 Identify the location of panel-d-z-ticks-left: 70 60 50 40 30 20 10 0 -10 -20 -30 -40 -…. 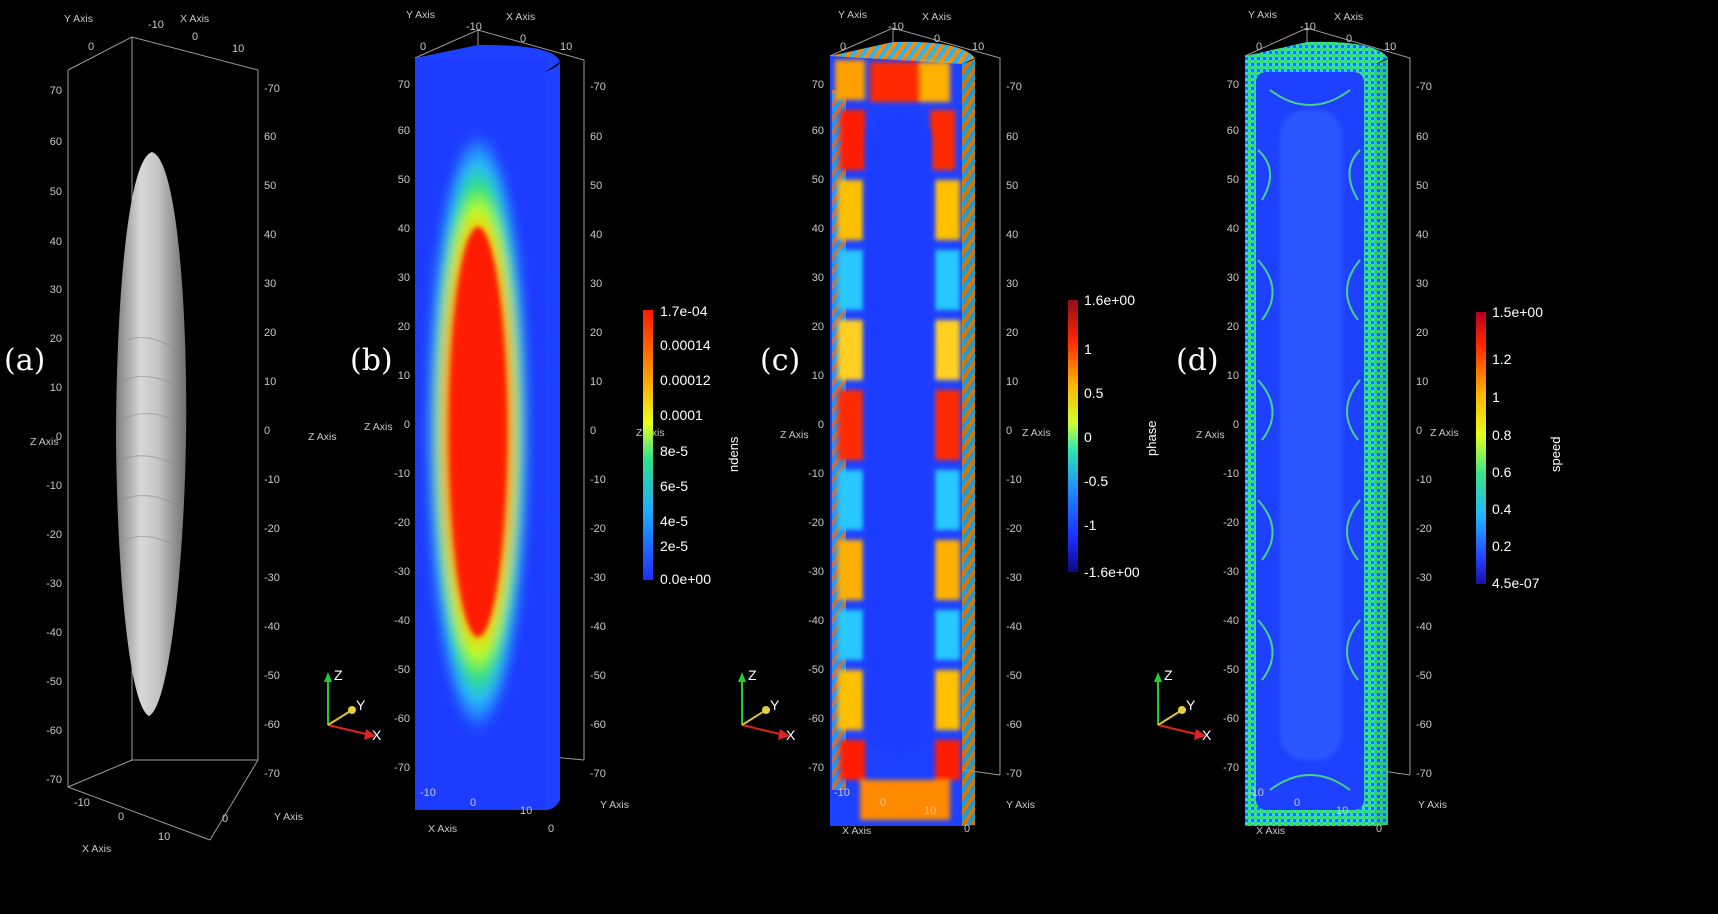
(1231, 426).